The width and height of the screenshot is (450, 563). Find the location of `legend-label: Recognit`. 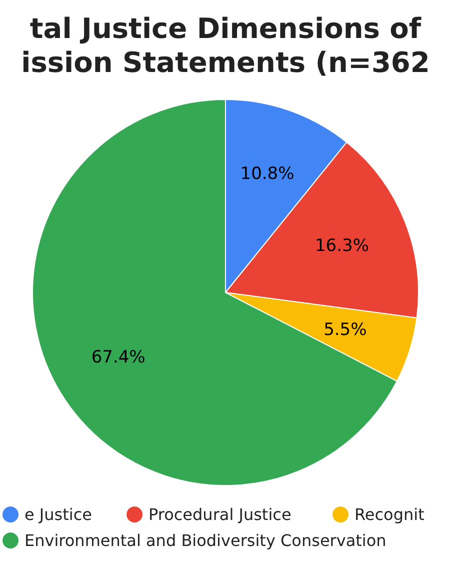

legend-label: Recognit is located at coordinates (389, 514).